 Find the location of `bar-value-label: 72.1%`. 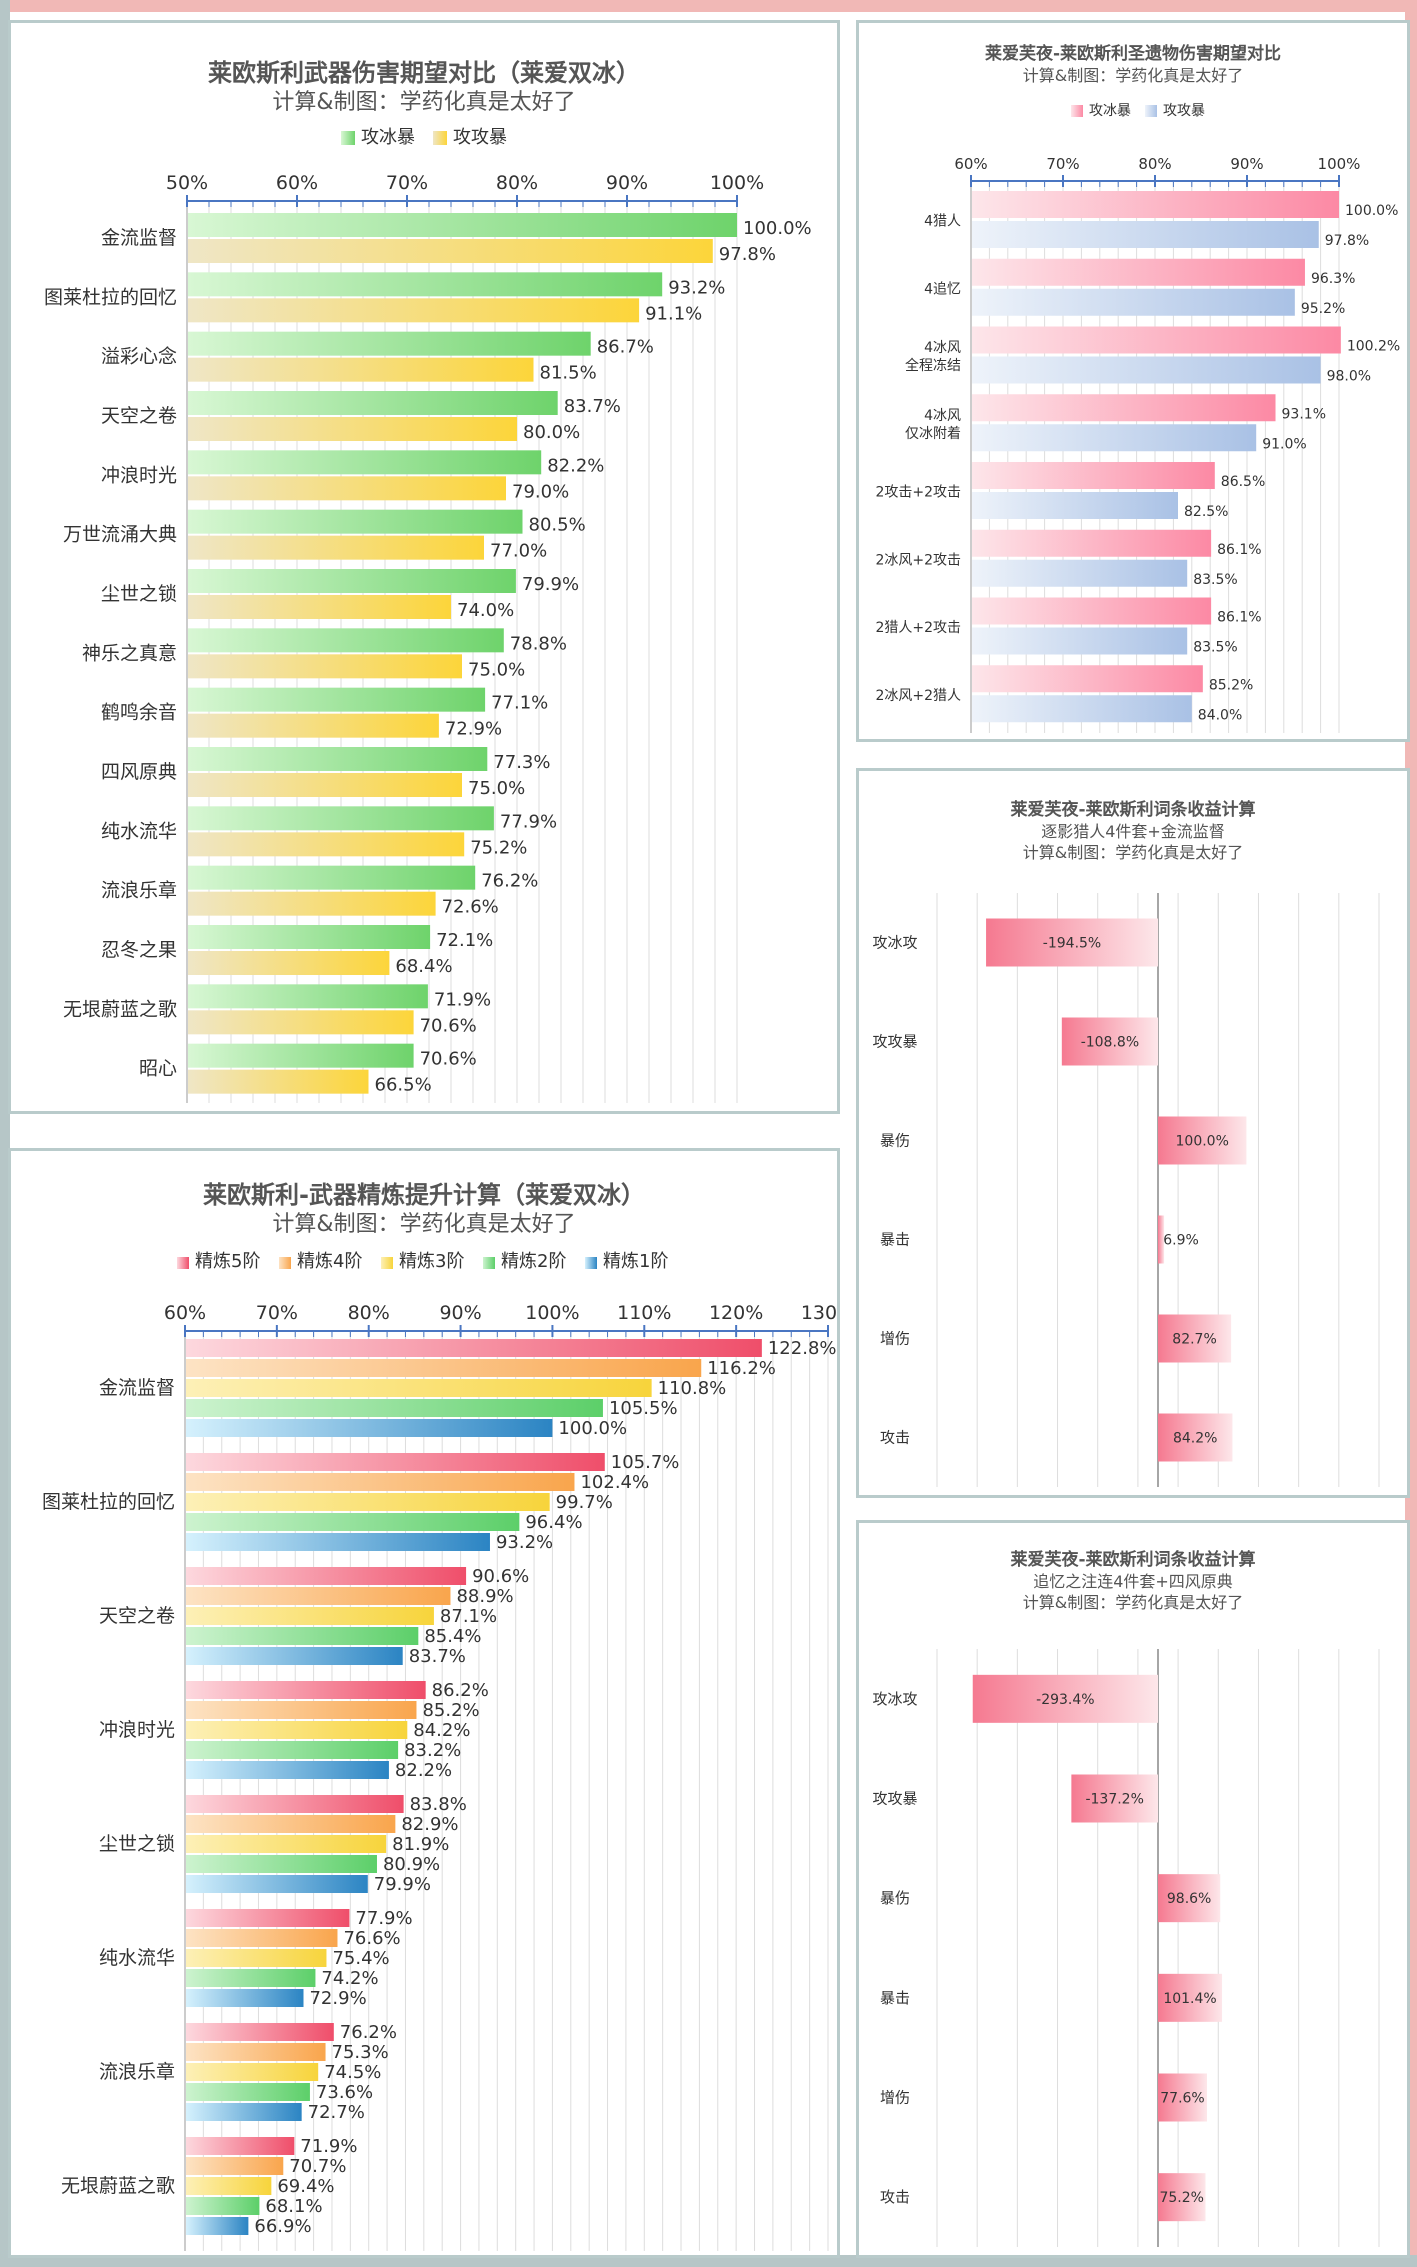

bar-value-label: 72.1% is located at coordinates (464, 940).